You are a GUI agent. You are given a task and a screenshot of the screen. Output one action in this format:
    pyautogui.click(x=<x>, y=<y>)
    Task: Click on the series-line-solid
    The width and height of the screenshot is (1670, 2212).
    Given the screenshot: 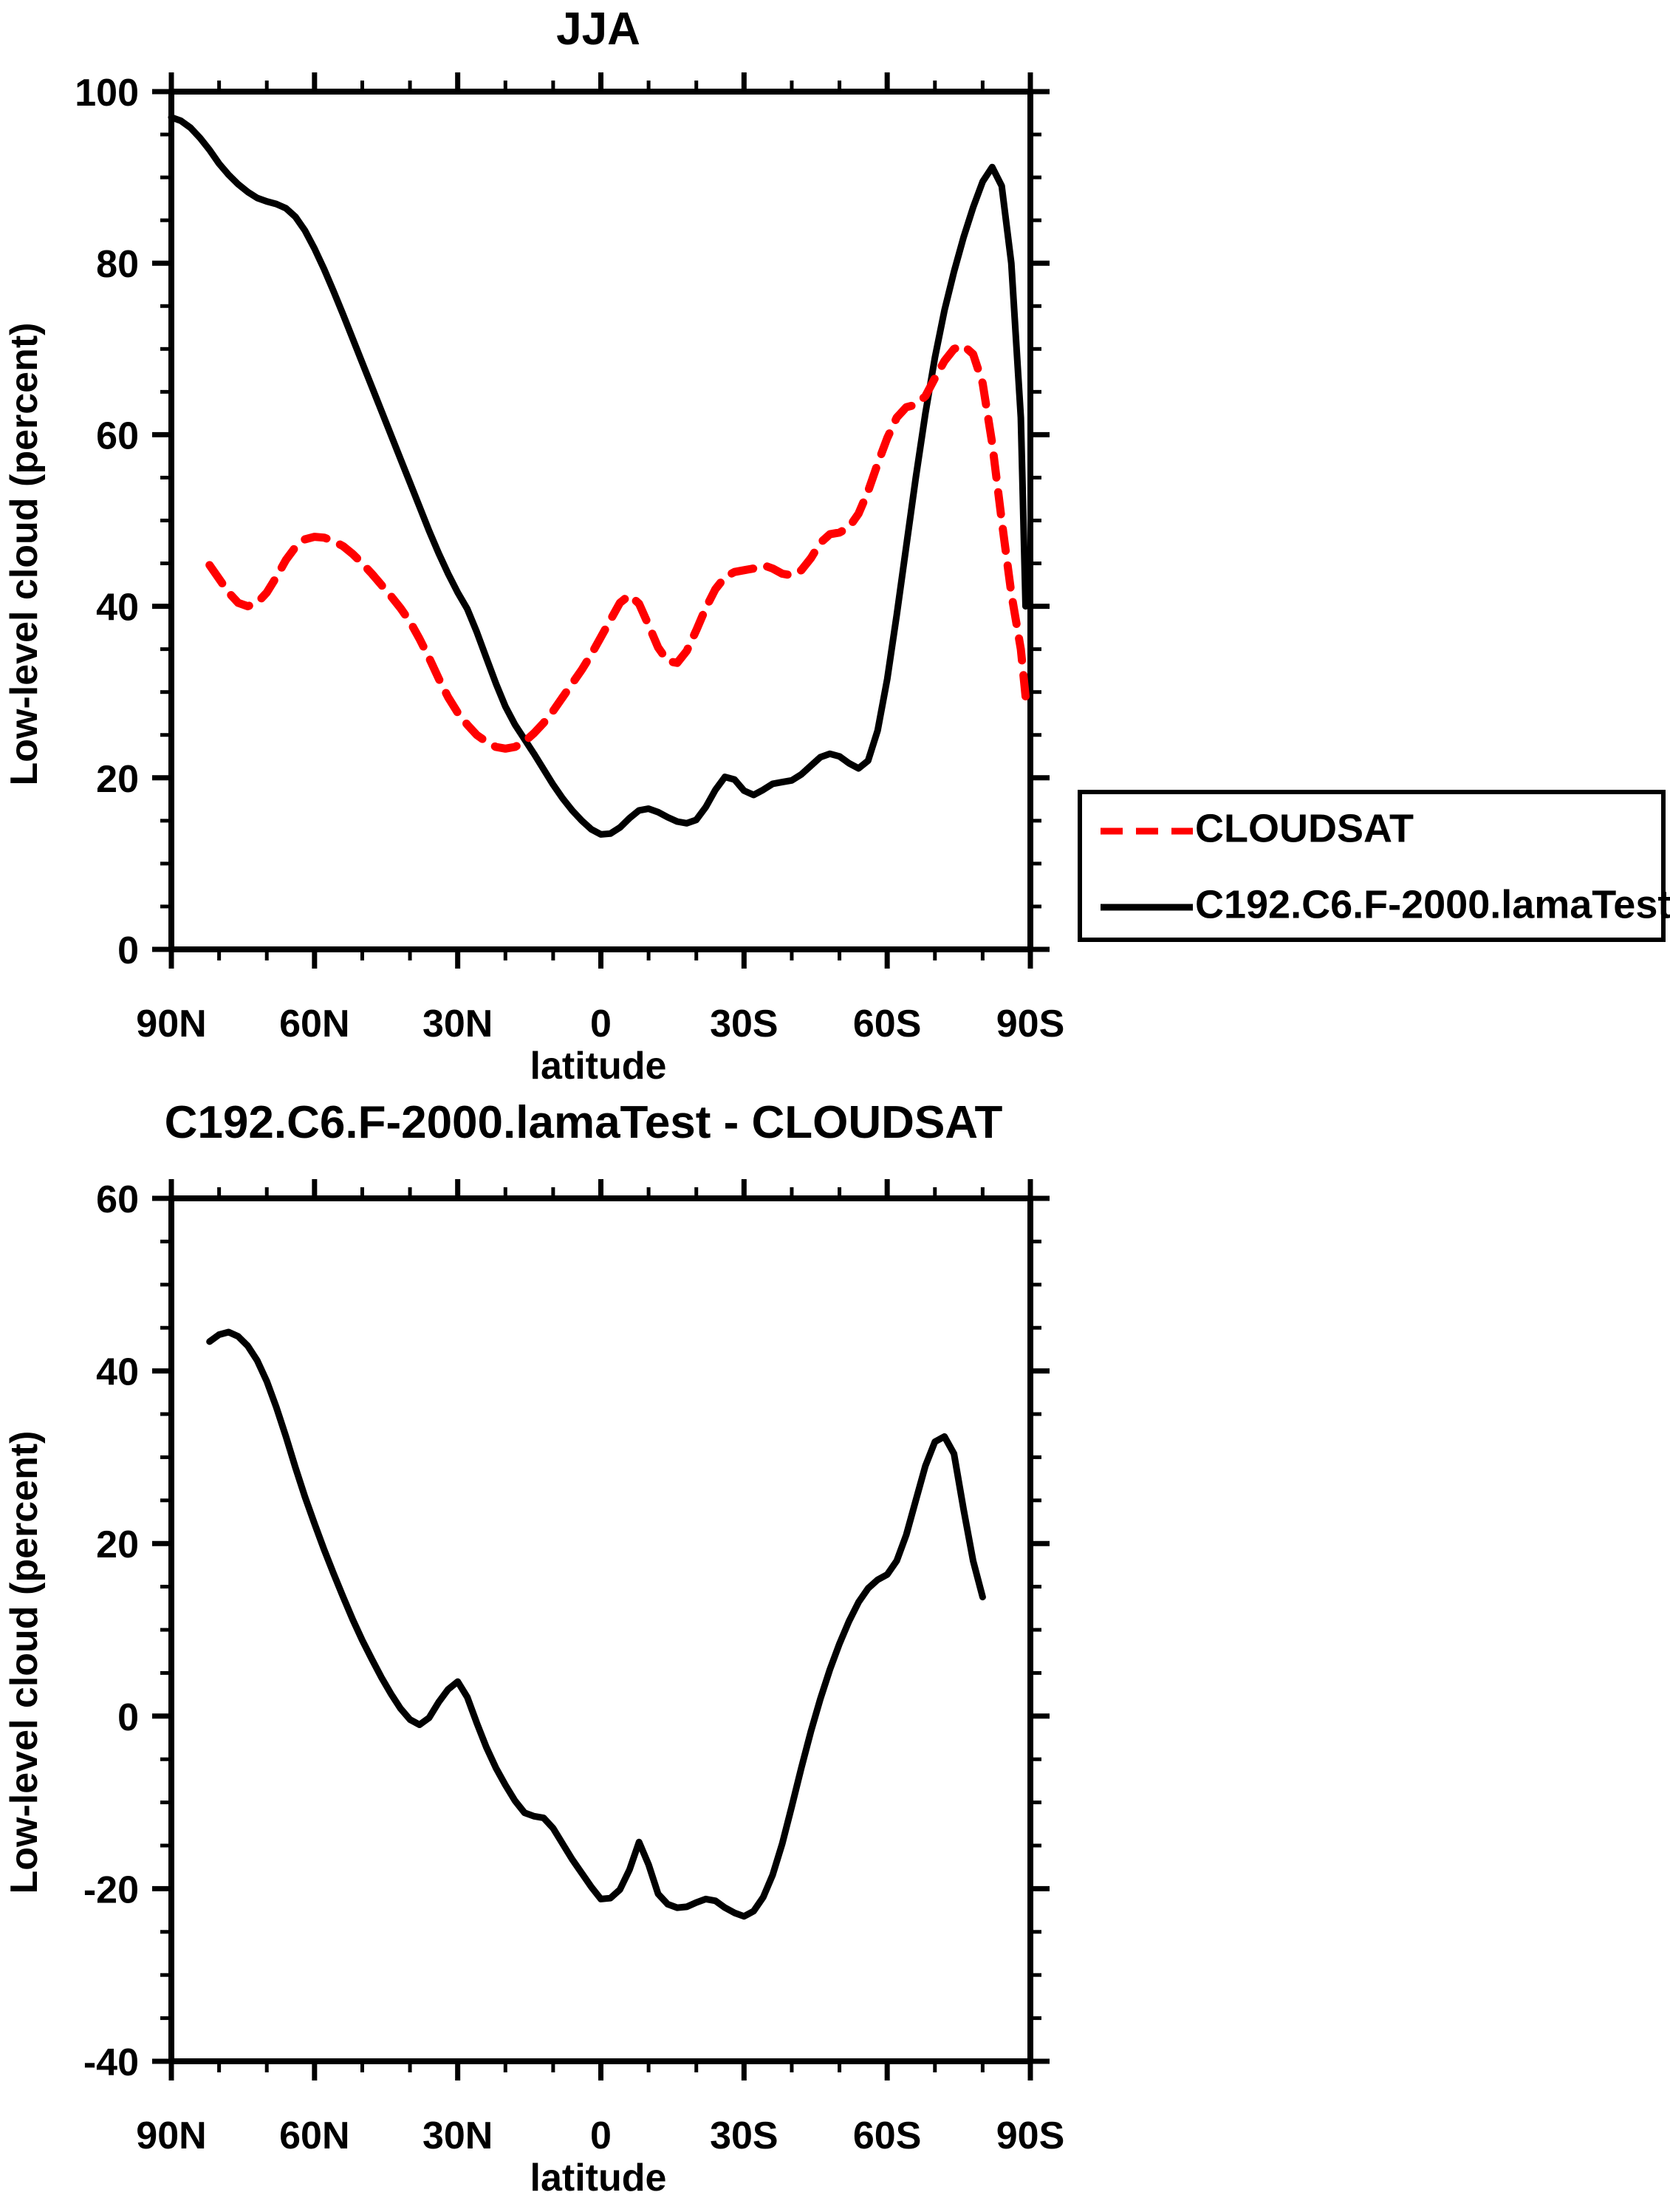 What is the action you would take?
    pyautogui.click(x=596, y=1624)
    